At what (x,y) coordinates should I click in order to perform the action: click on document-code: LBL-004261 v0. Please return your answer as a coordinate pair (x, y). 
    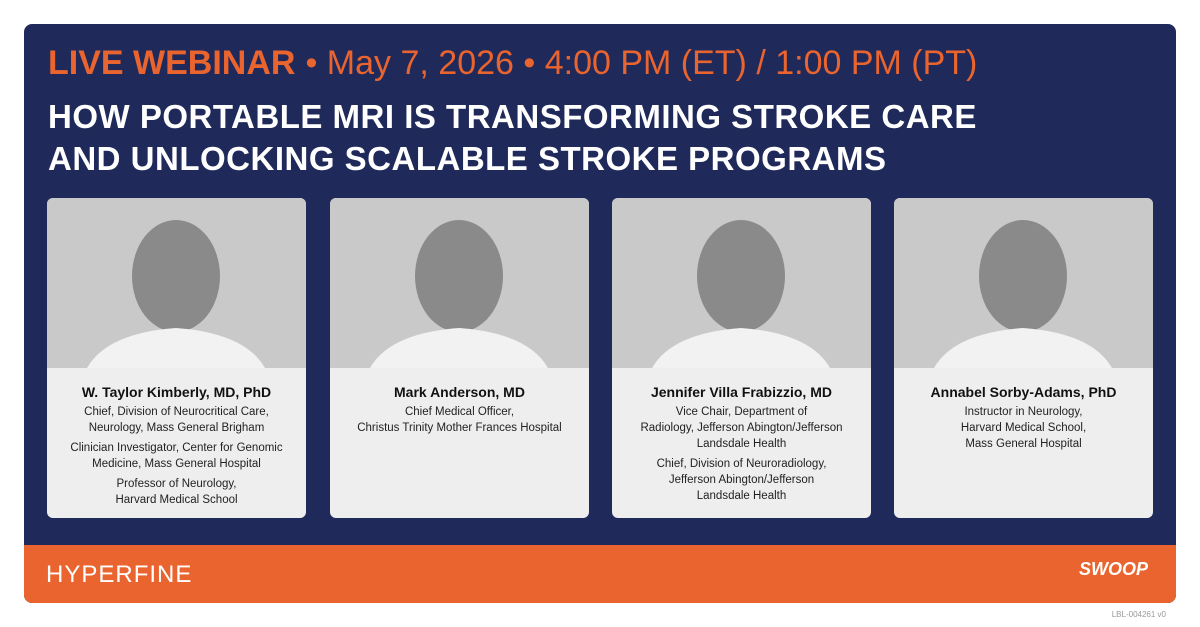
    Looking at the image, I should click on (1138, 614).